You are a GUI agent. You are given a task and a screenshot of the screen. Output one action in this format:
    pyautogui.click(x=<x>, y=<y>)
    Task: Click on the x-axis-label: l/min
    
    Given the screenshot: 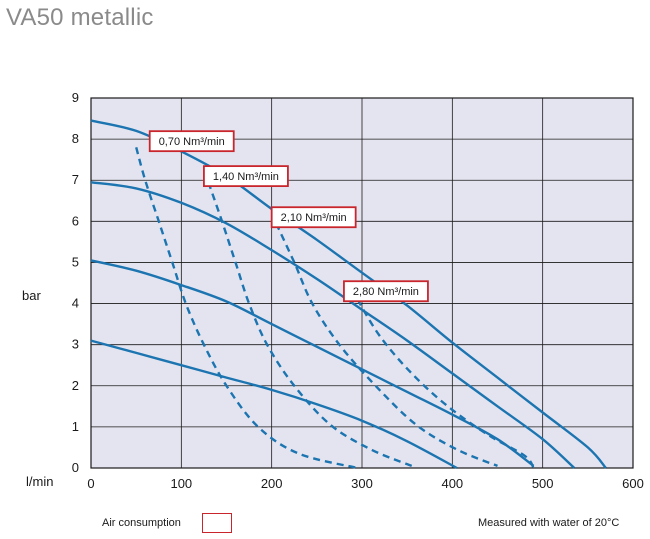 What is the action you would take?
    pyautogui.click(x=39, y=481)
    